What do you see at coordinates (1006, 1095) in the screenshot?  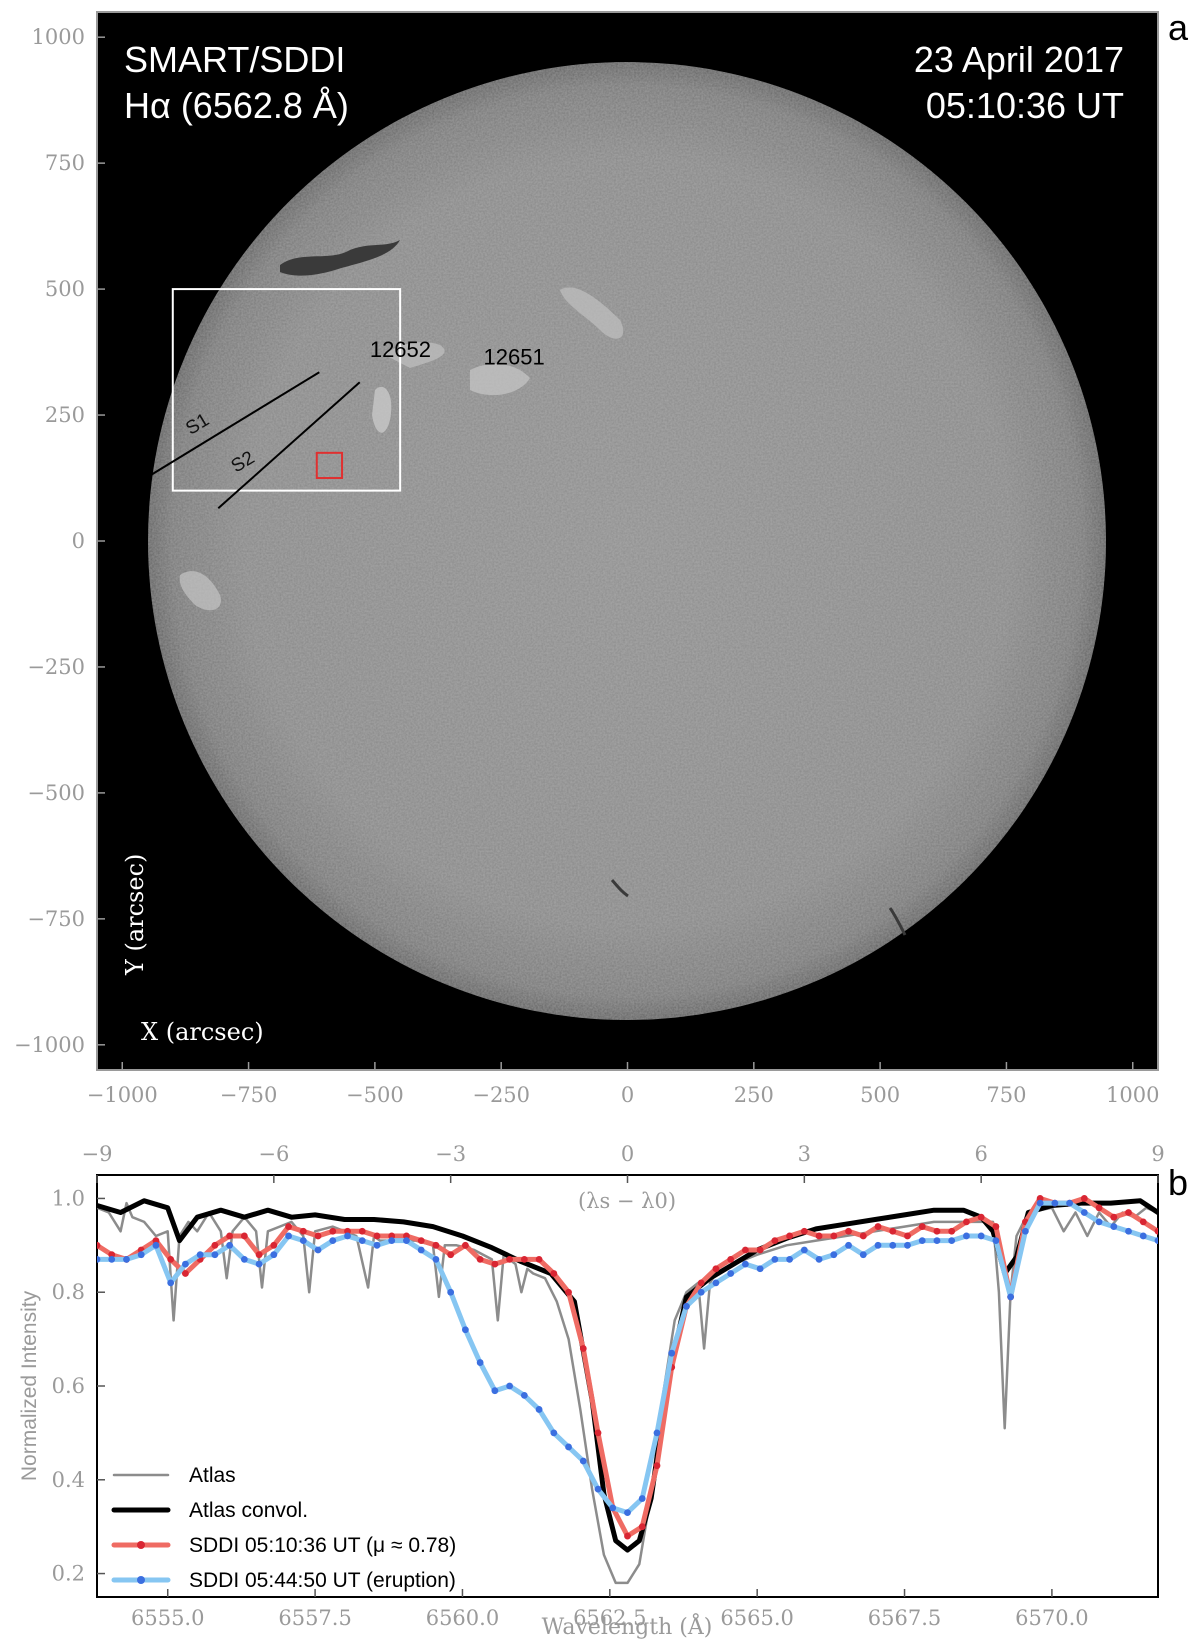 I see `x-tick-label: 750` at bounding box center [1006, 1095].